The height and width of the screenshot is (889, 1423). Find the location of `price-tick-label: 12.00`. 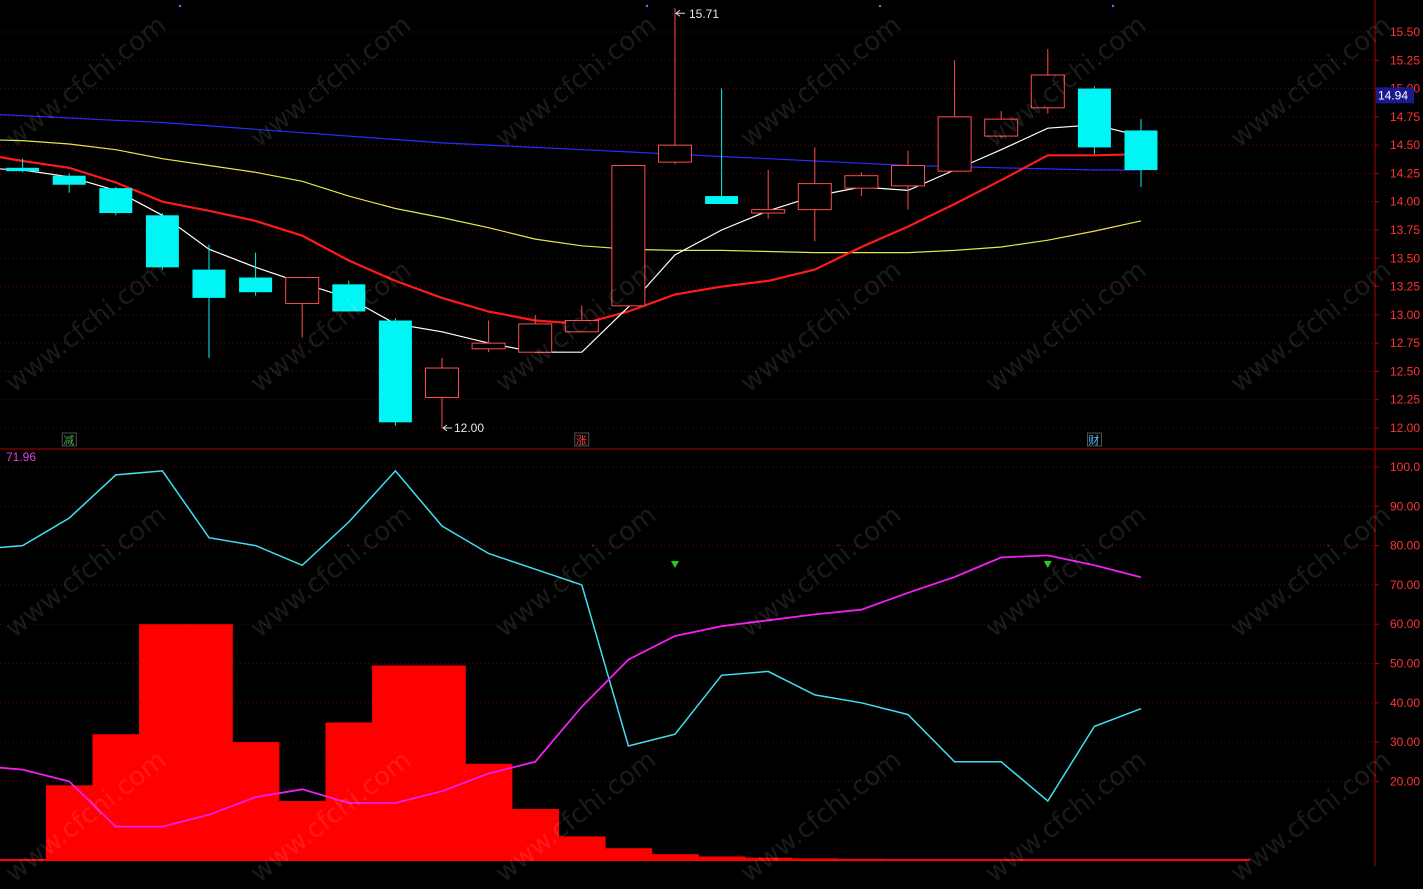

price-tick-label: 12.00 is located at coordinates (1405, 428).